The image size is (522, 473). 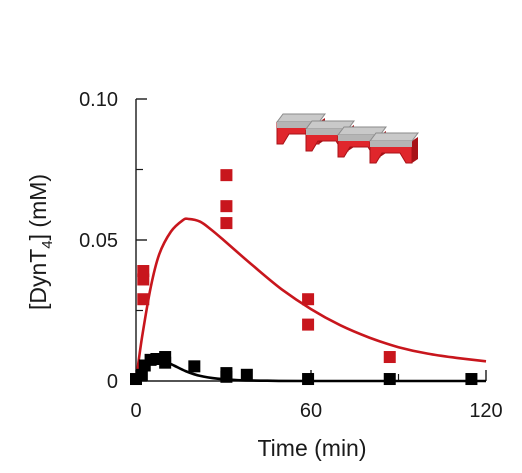 What do you see at coordinates (38, 279) in the screenshot?
I see `y-axis-title-prefix: [DynT` at bounding box center [38, 279].